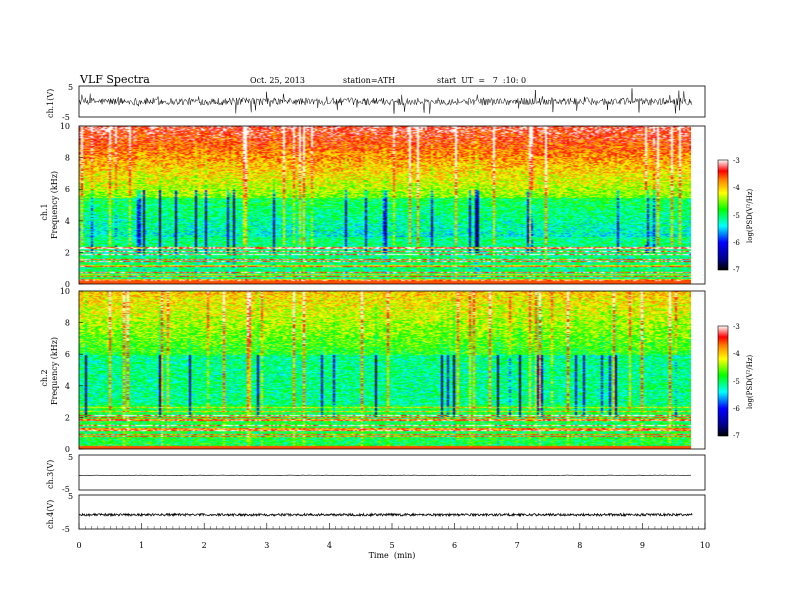  What do you see at coordinates (65, 291) in the screenshot?
I see `ch2-spec-ytick-10: 10` at bounding box center [65, 291].